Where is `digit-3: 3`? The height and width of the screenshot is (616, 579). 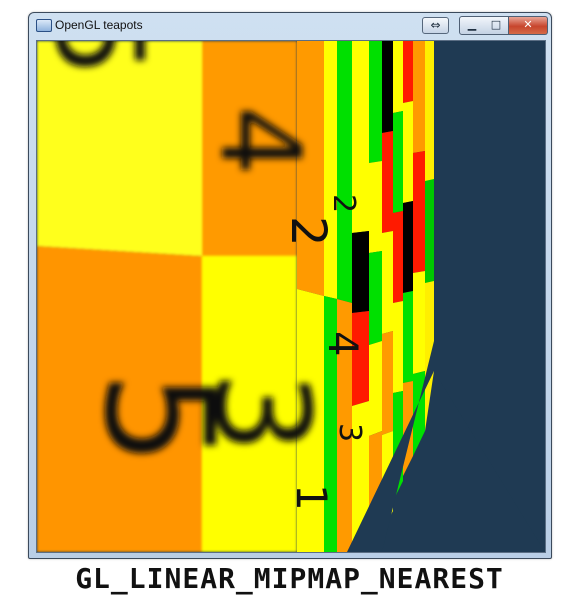 digit-3: 3 is located at coordinates (262, 412).